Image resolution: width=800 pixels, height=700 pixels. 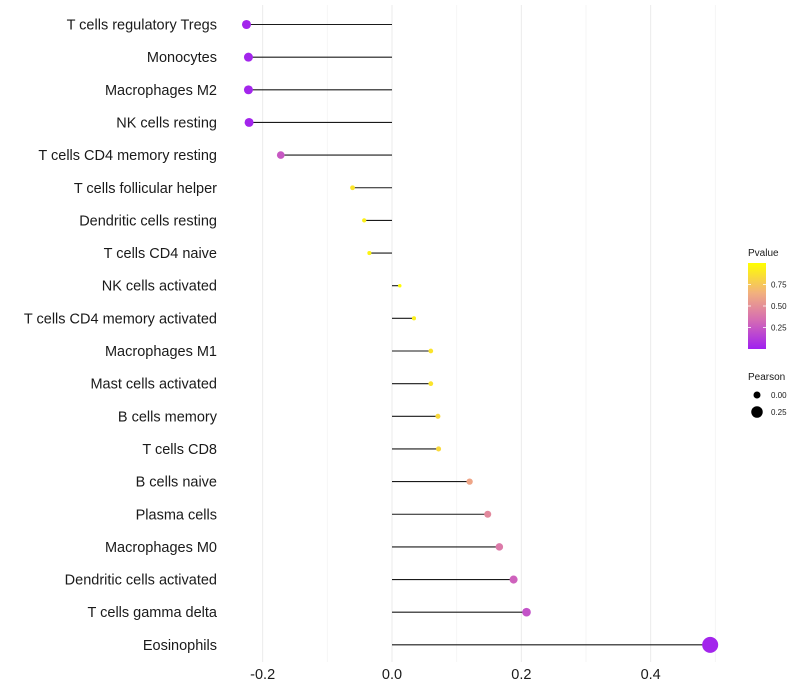 What do you see at coordinates (142, 26) in the screenshot?
I see `y-tick-label: T cells regulatory Tregs` at bounding box center [142, 26].